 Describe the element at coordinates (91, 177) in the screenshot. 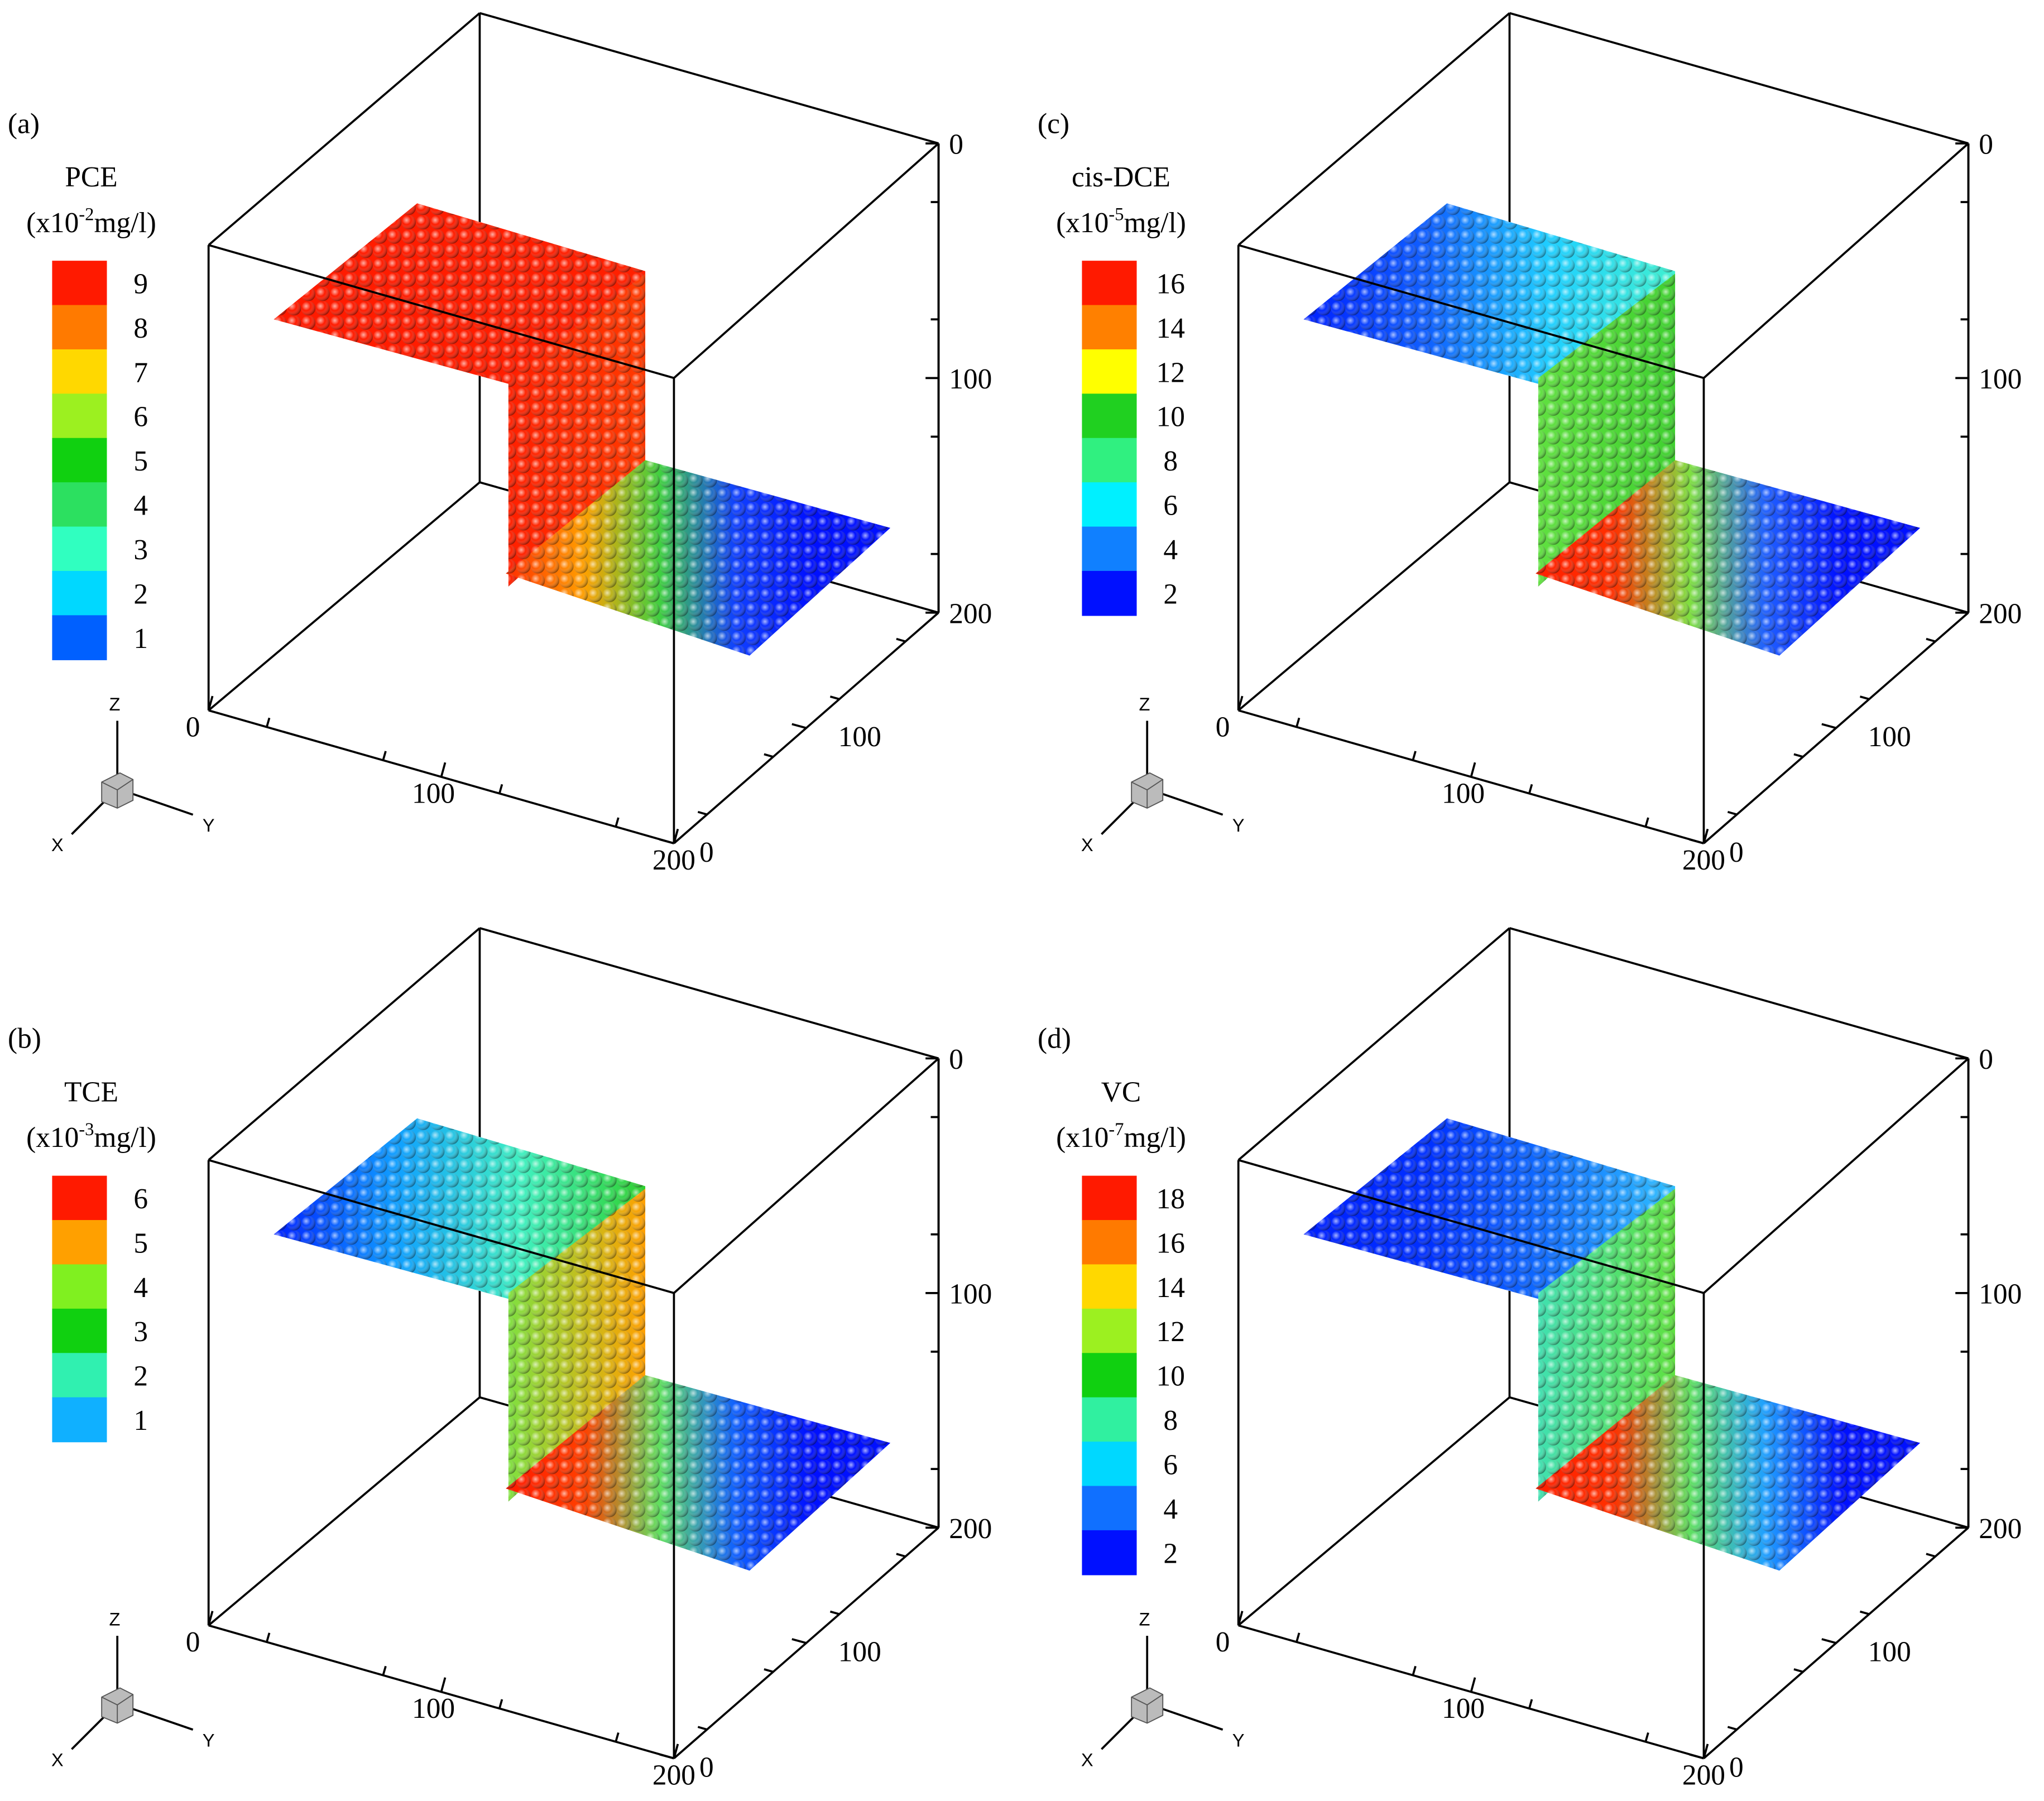

I see `legend-title: PCE` at that location.